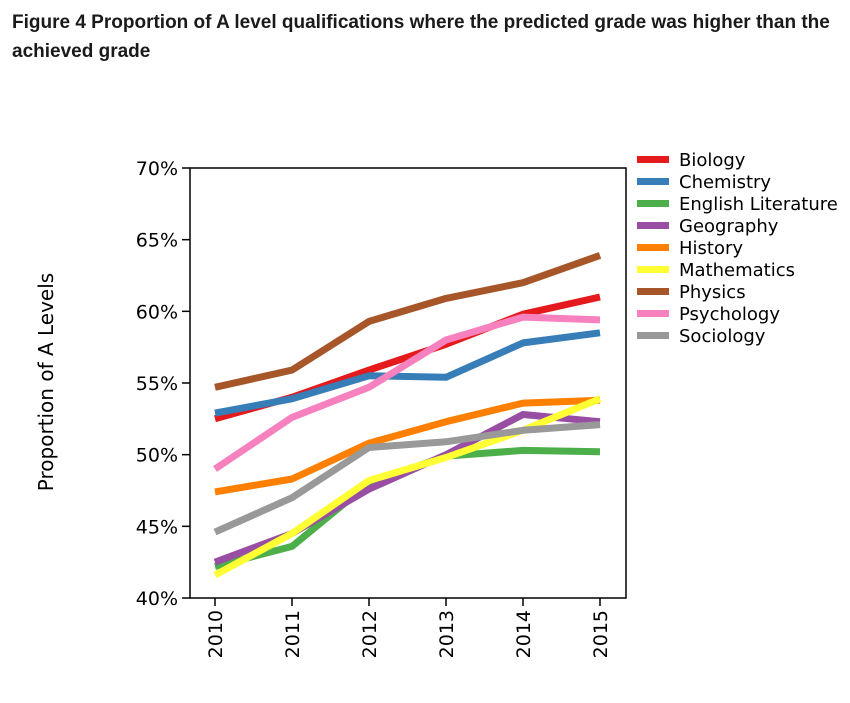 This screenshot has width=850, height=703. I want to click on series-line-physics, so click(408, 321).